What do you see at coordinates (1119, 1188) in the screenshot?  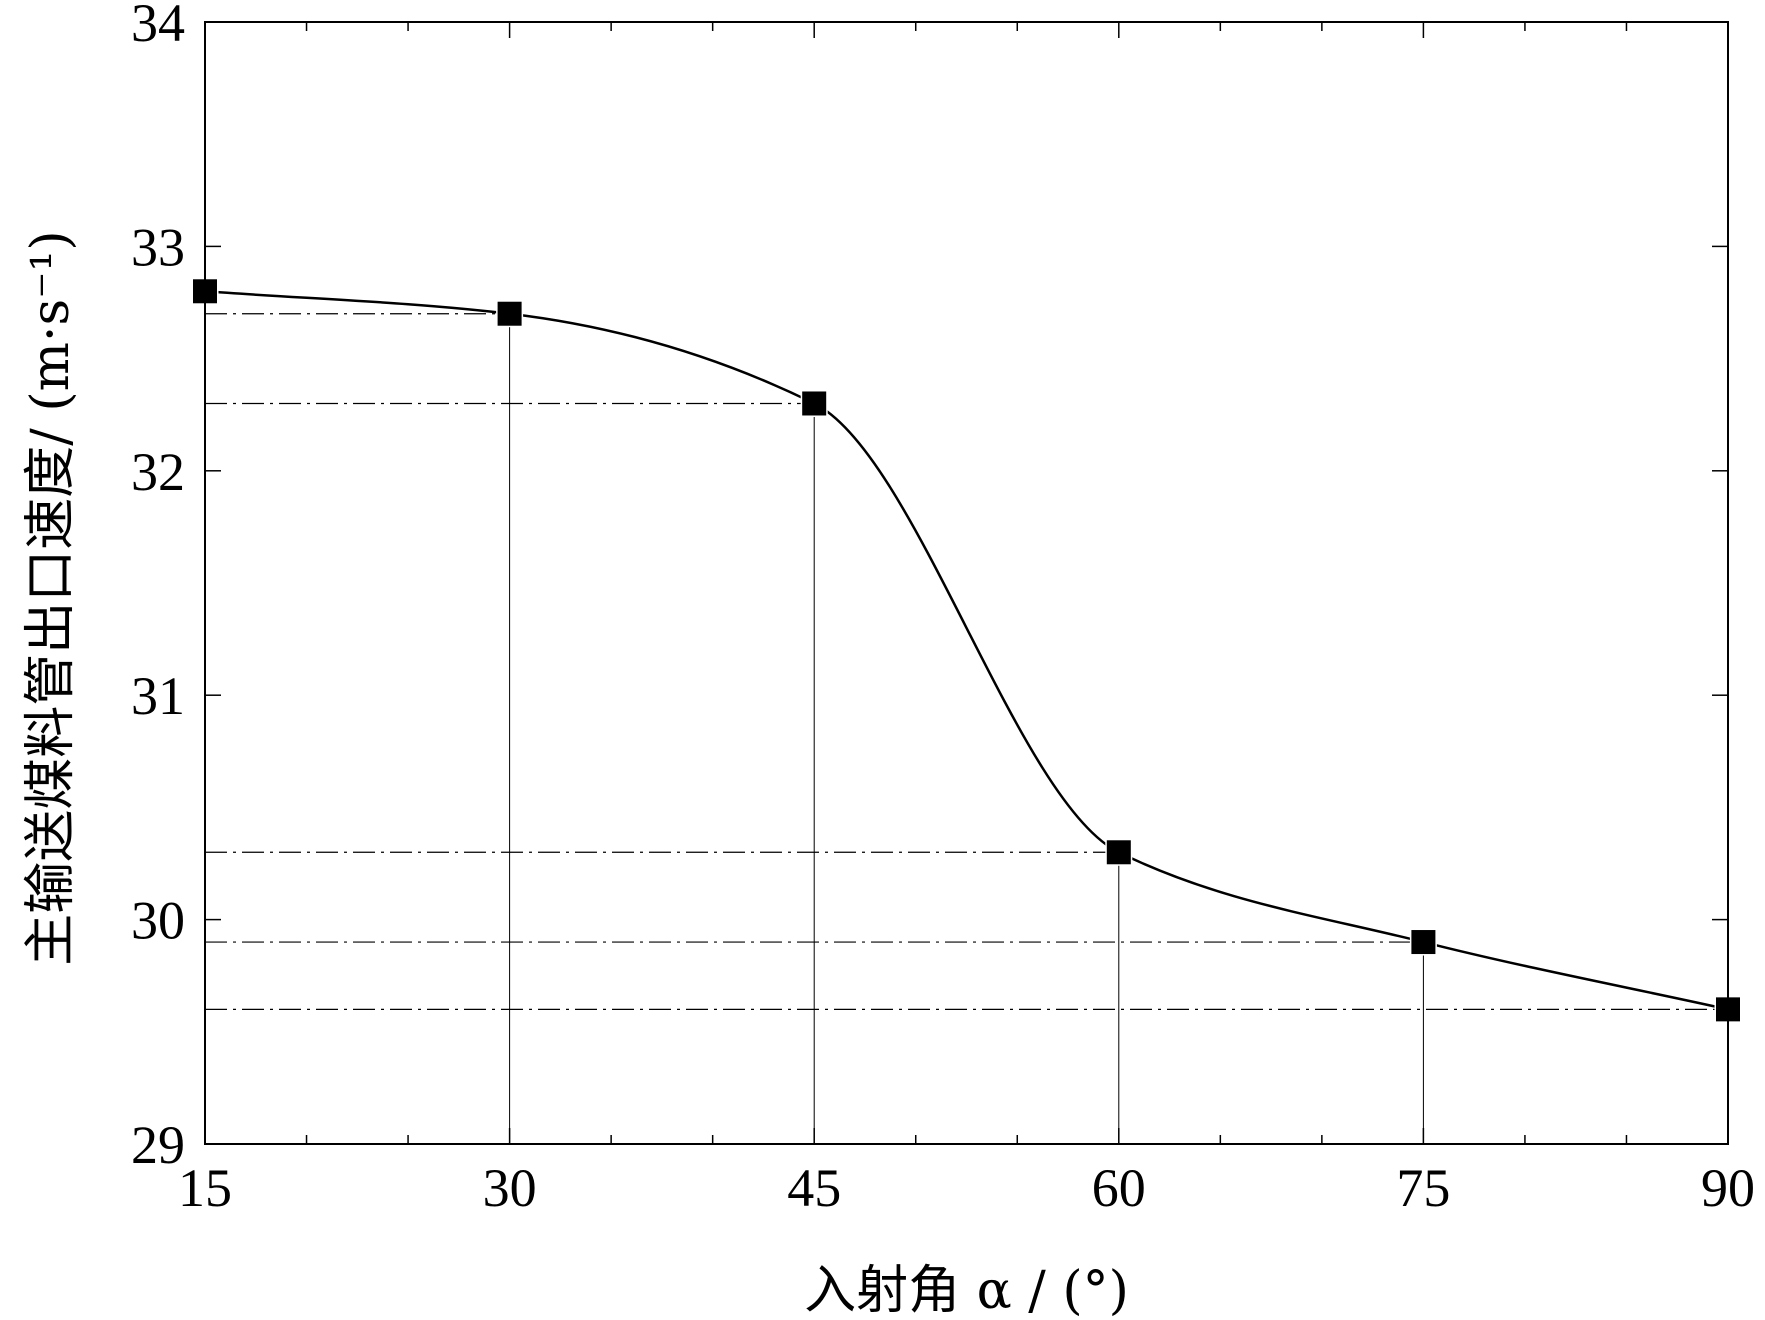 I see `x-tick-label: 60` at bounding box center [1119, 1188].